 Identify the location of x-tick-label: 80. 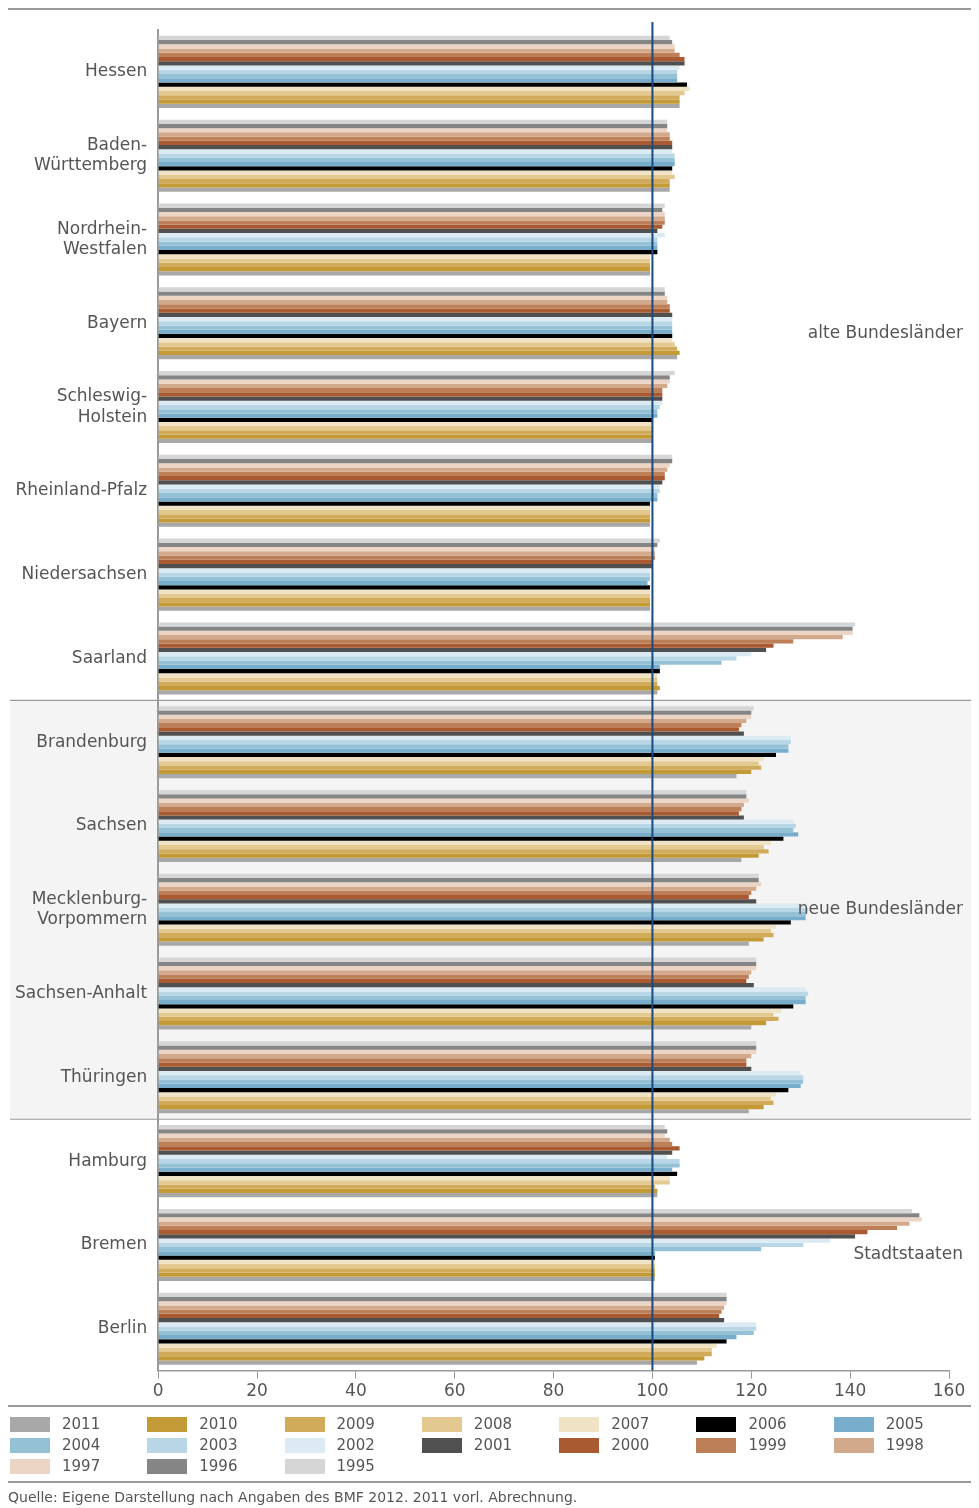
(553, 1390).